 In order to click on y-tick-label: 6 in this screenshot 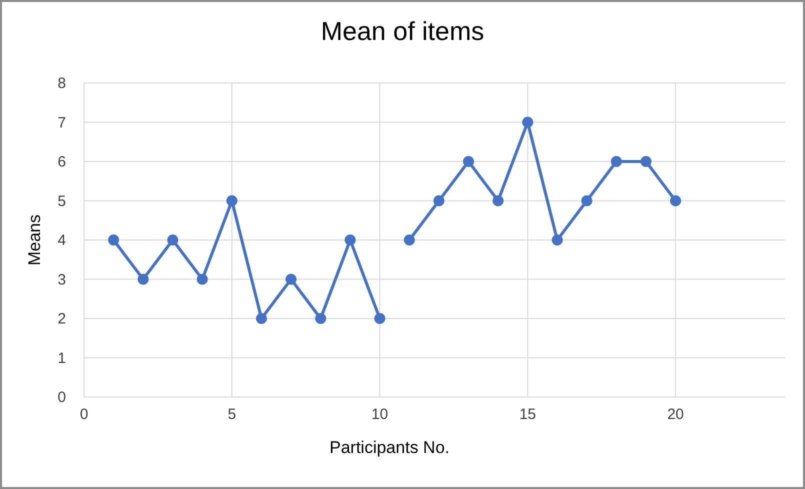, I will do `click(62, 162)`.